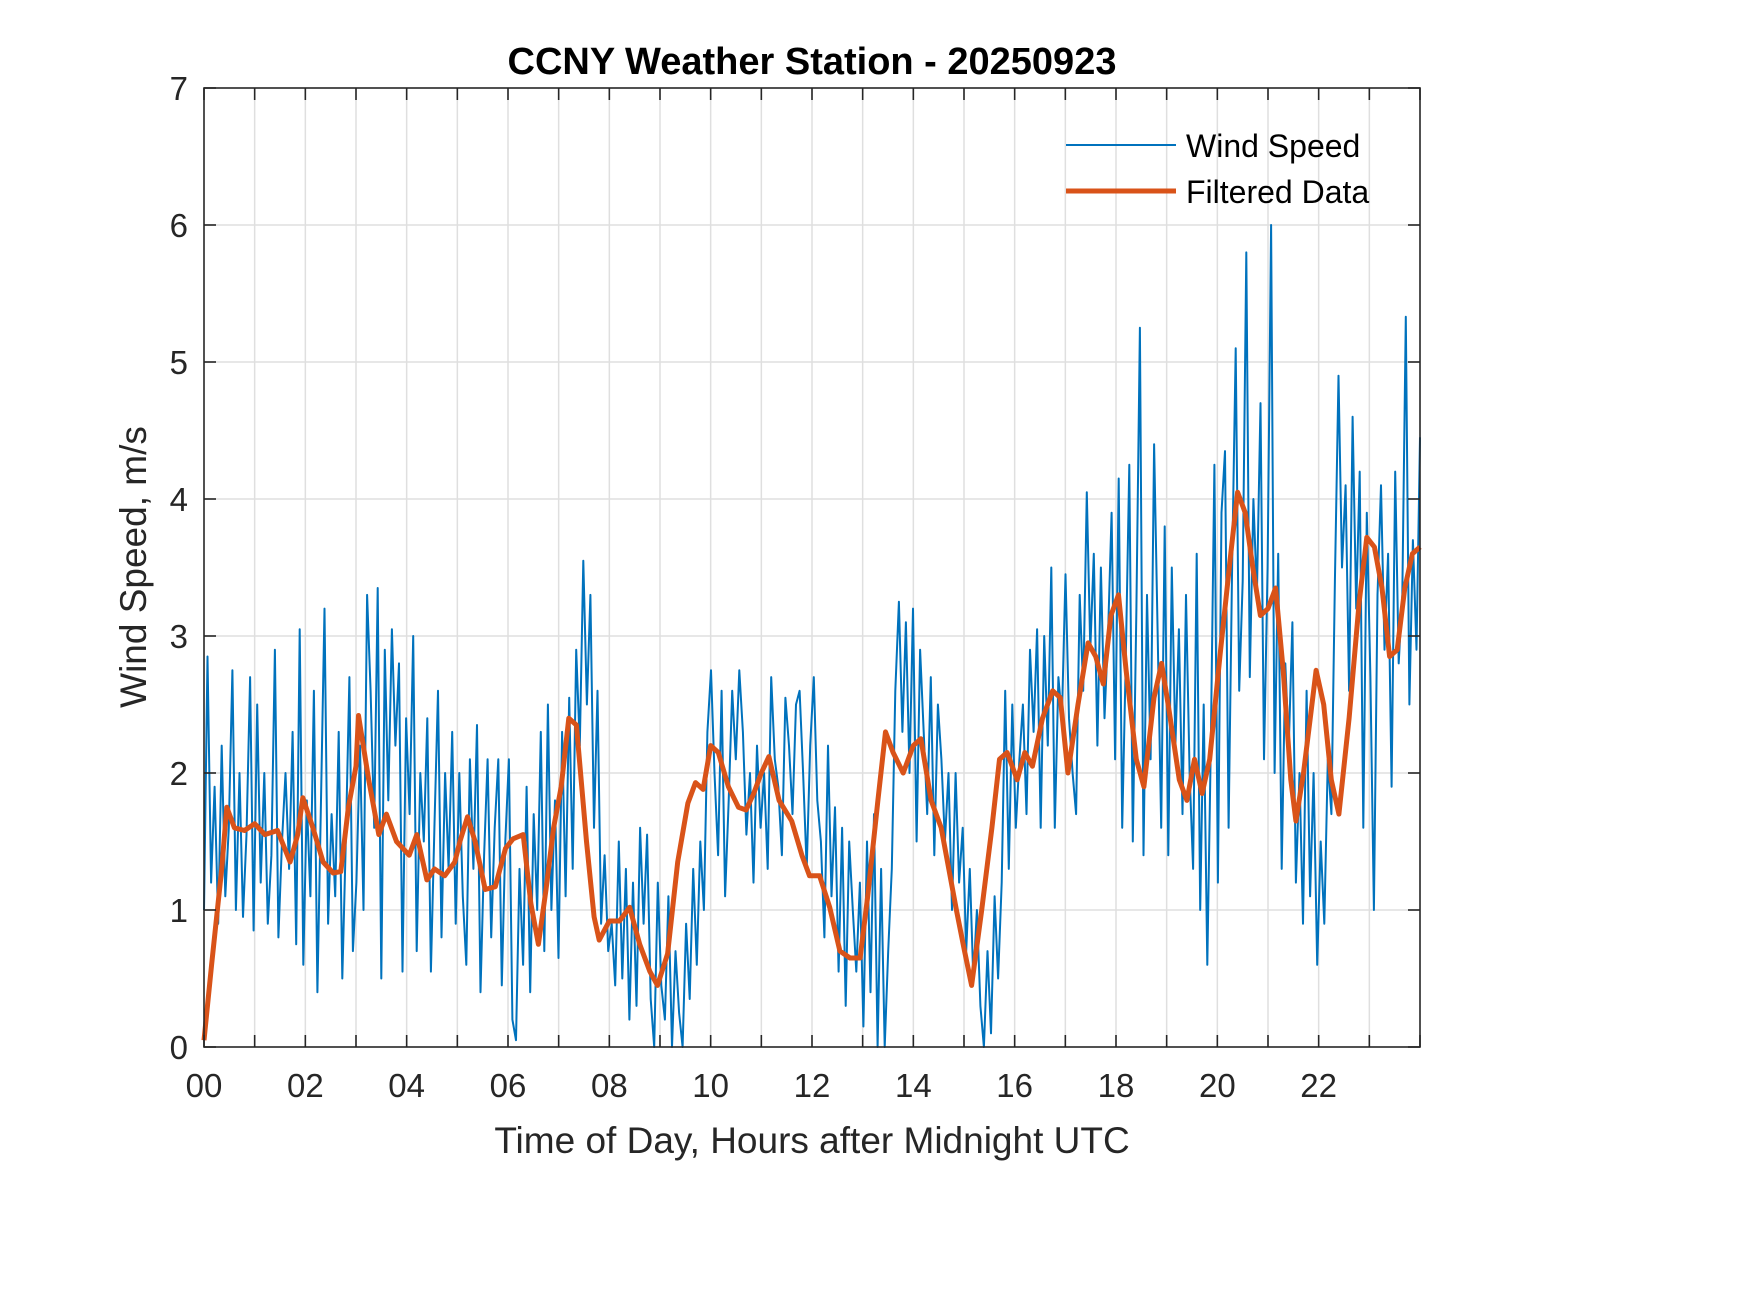 This screenshot has height=1313, width=1750. What do you see at coordinates (179, 499) in the screenshot?
I see `y-tick-label: 4` at bounding box center [179, 499].